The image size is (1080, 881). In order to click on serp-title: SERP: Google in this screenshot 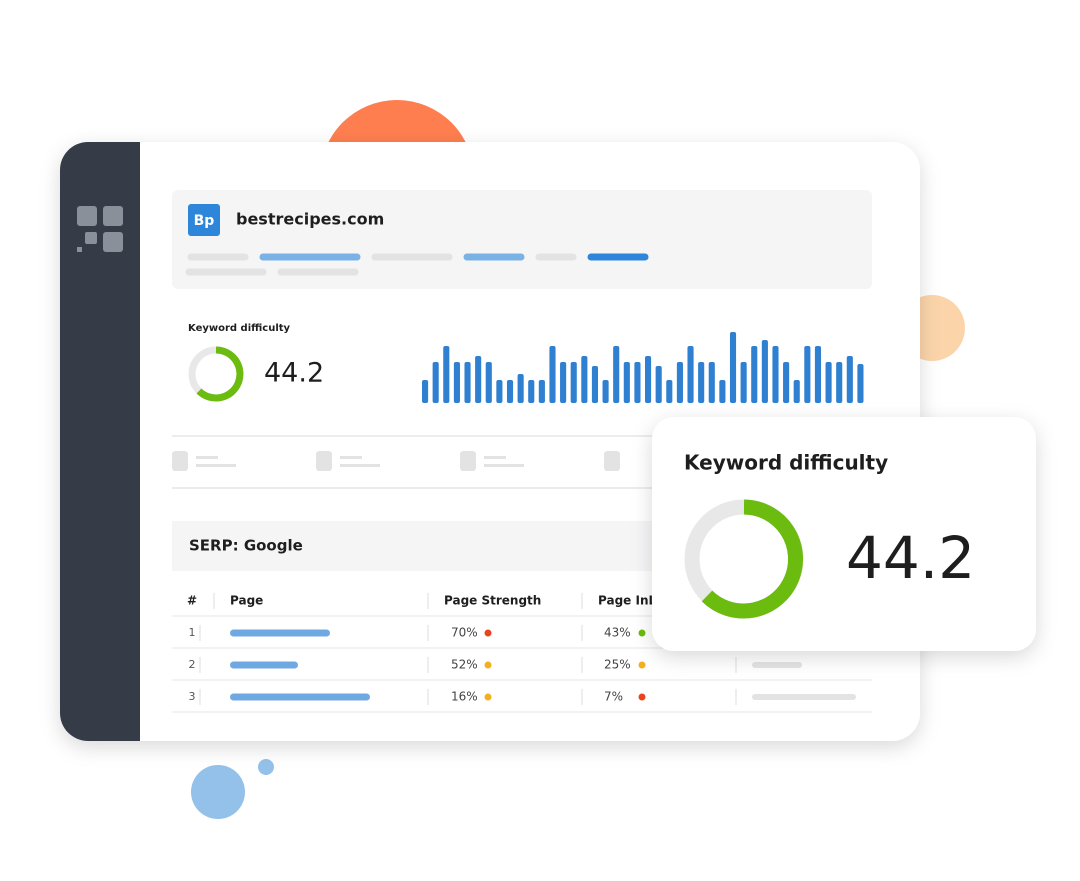, I will do `click(246, 546)`.